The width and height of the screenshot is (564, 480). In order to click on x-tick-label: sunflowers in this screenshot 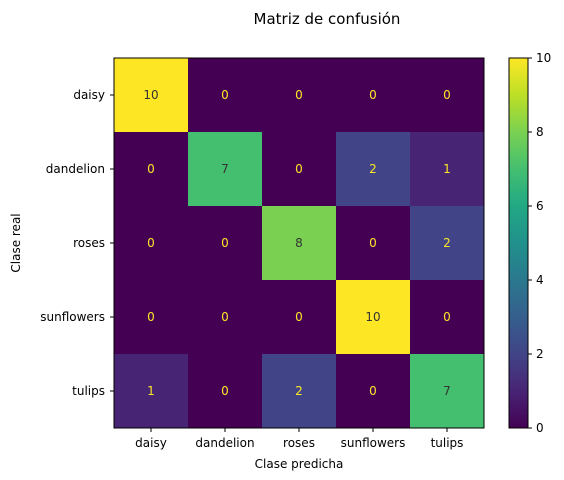, I will do `click(373, 443)`.